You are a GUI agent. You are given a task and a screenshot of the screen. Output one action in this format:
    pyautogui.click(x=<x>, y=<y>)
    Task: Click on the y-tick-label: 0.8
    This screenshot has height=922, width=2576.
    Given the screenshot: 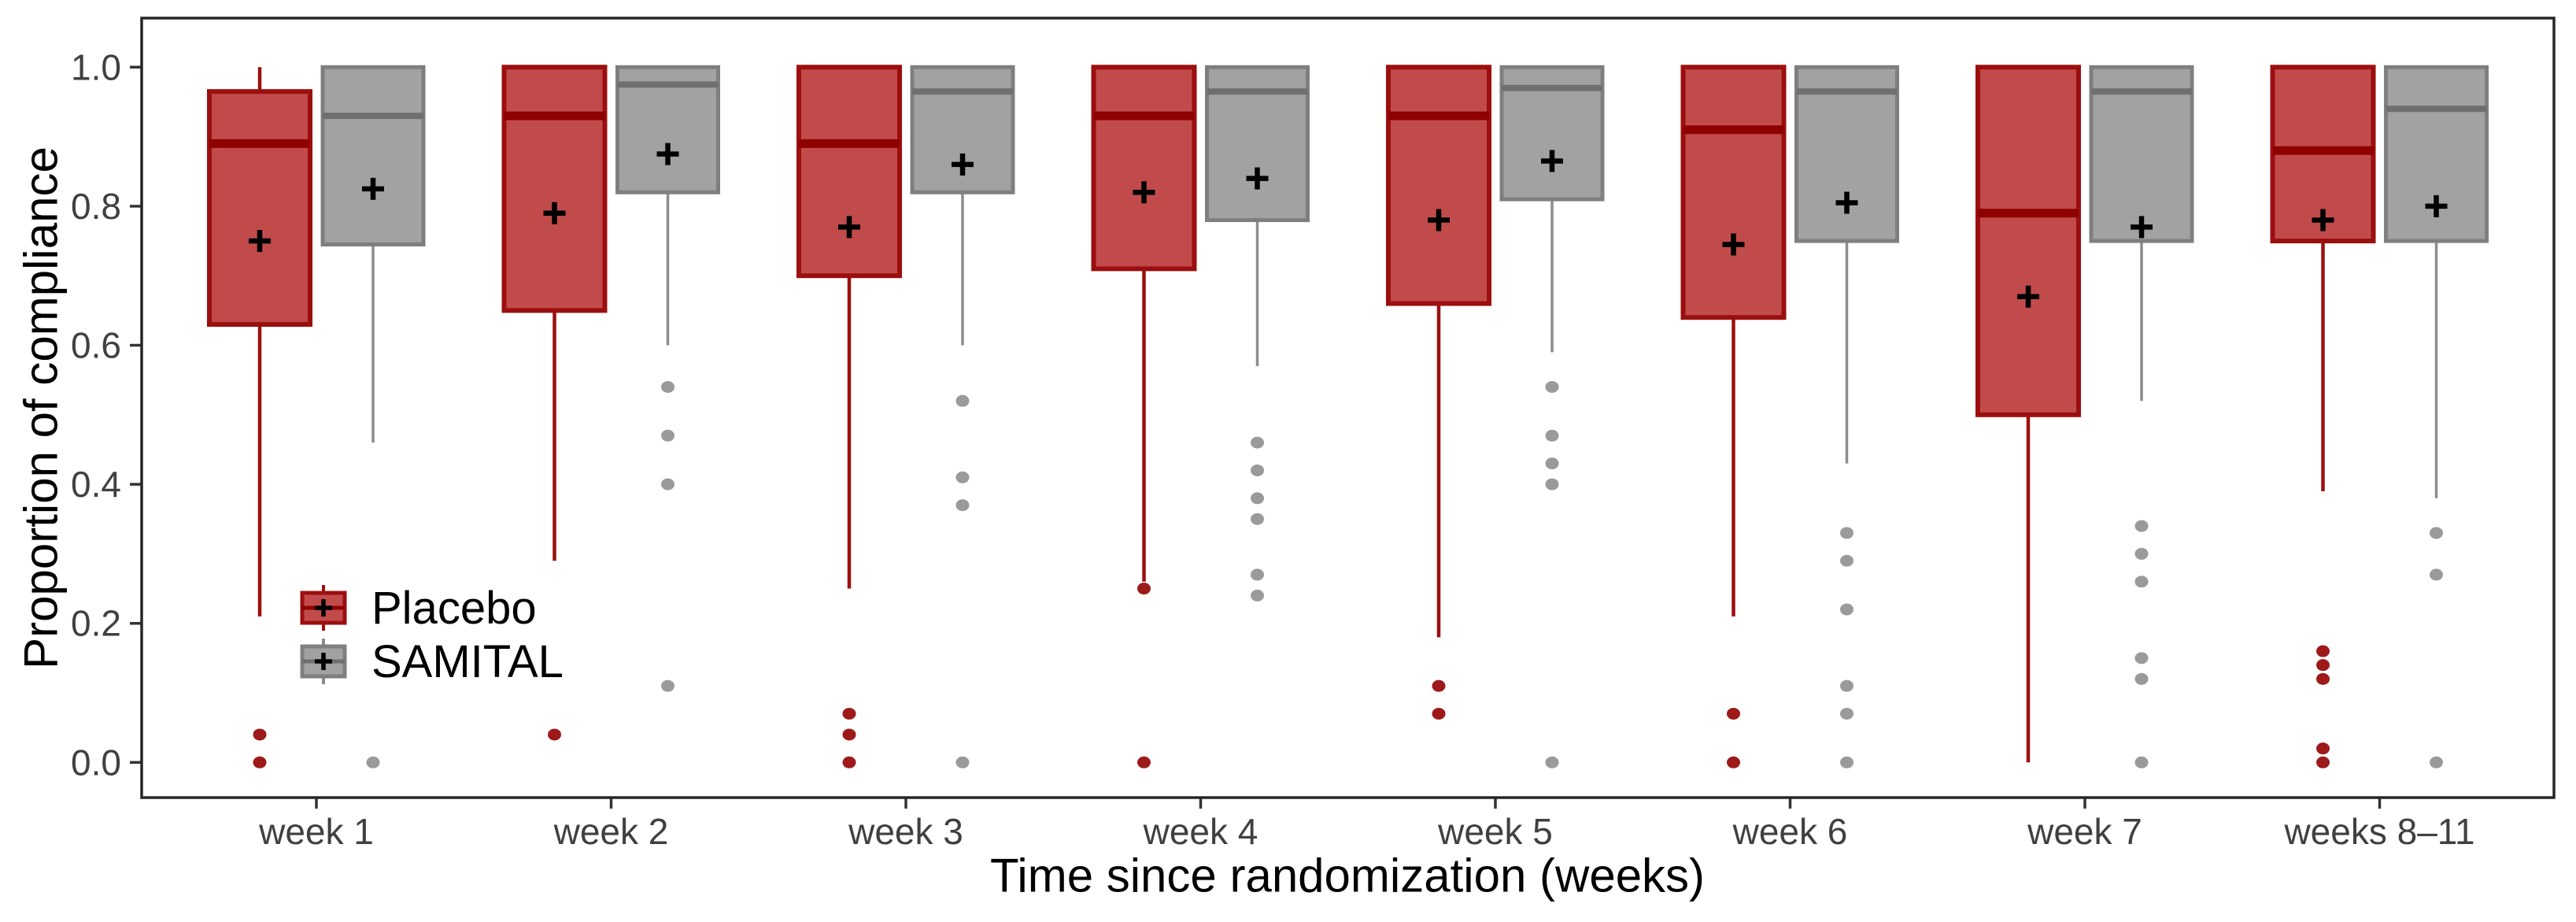 What is the action you would take?
    pyautogui.click(x=96, y=206)
    